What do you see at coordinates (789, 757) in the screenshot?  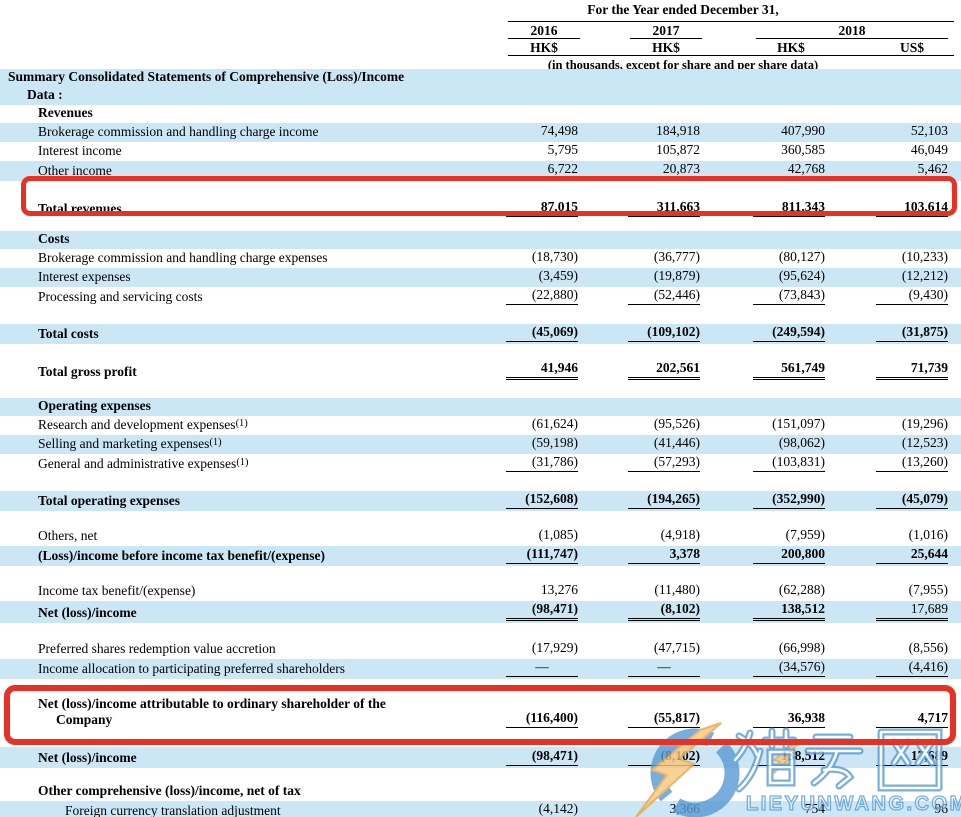 I see `cell-value: 138,512` at bounding box center [789, 757].